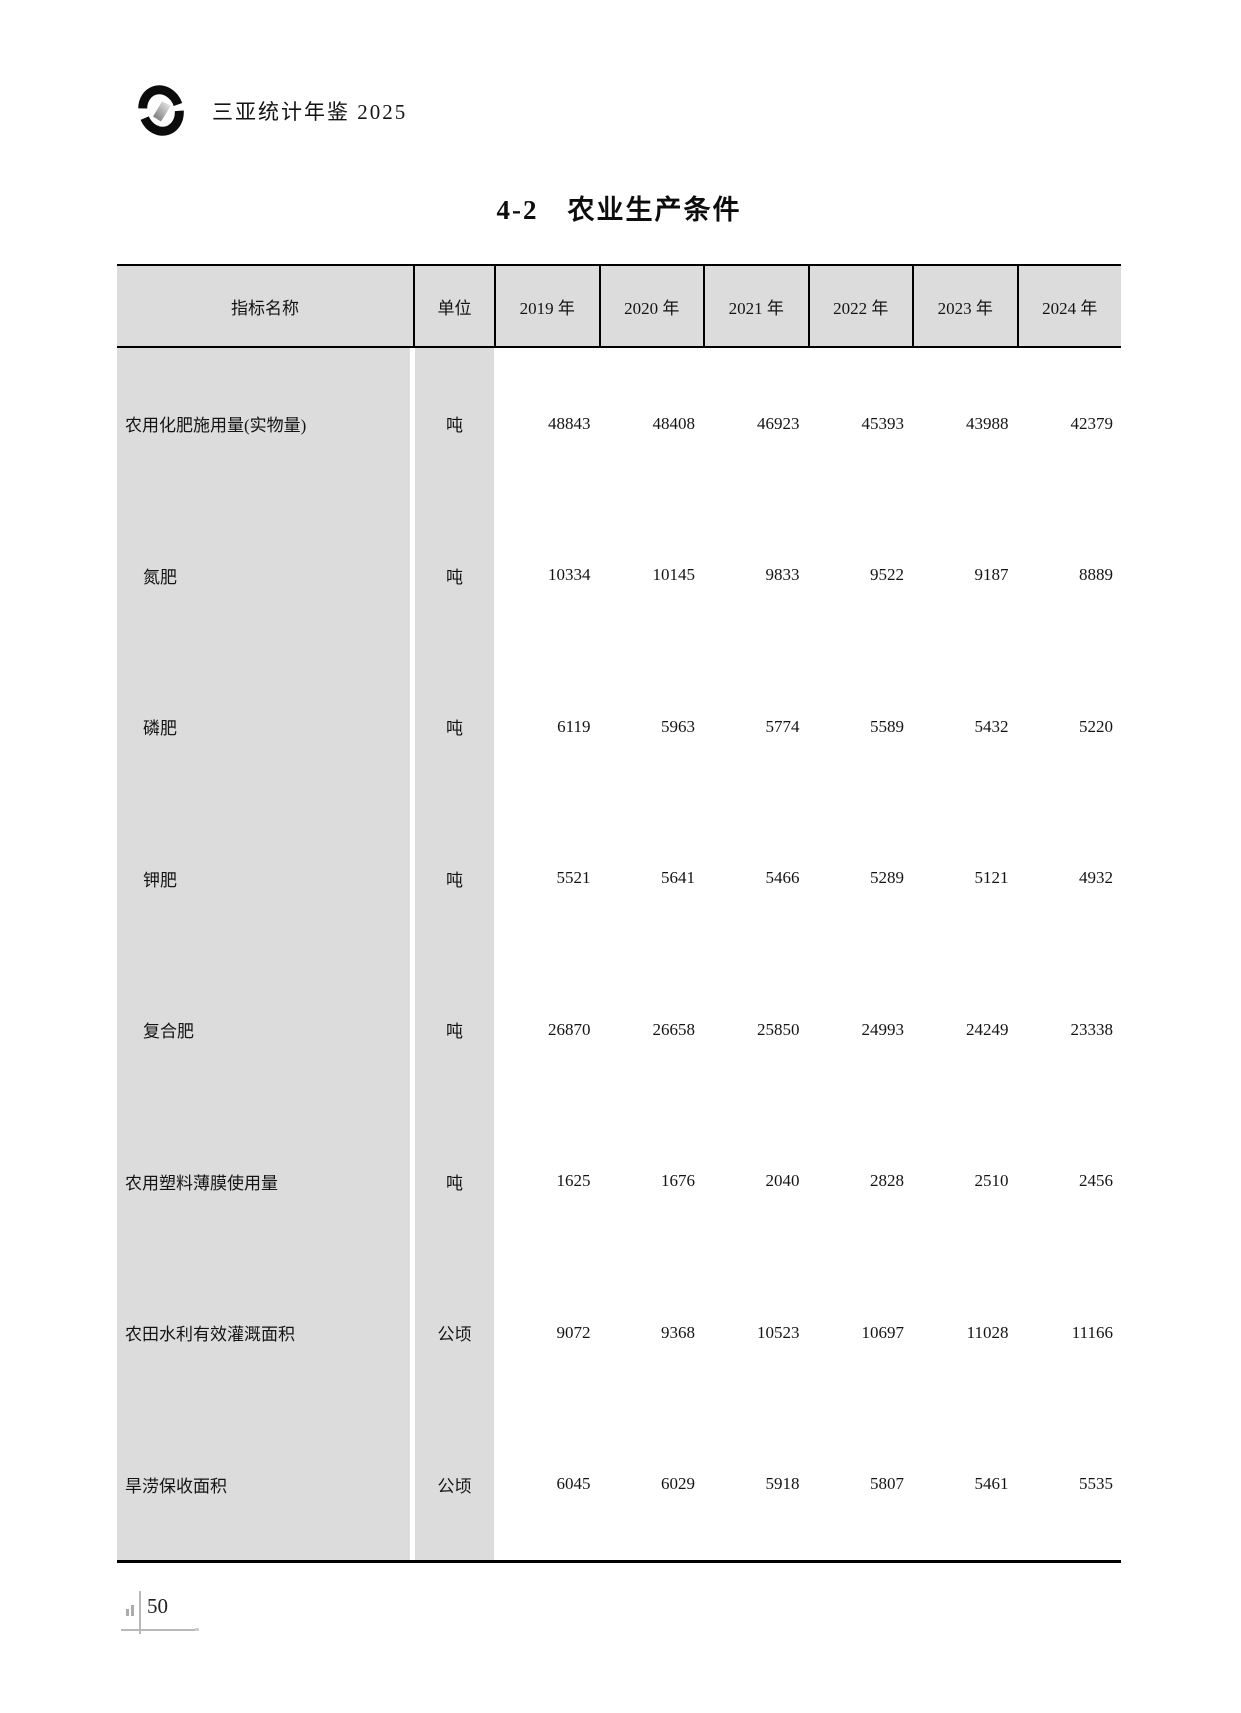  Describe the element at coordinates (1068, 727) in the screenshot. I see `value-cell: 5220` at that location.